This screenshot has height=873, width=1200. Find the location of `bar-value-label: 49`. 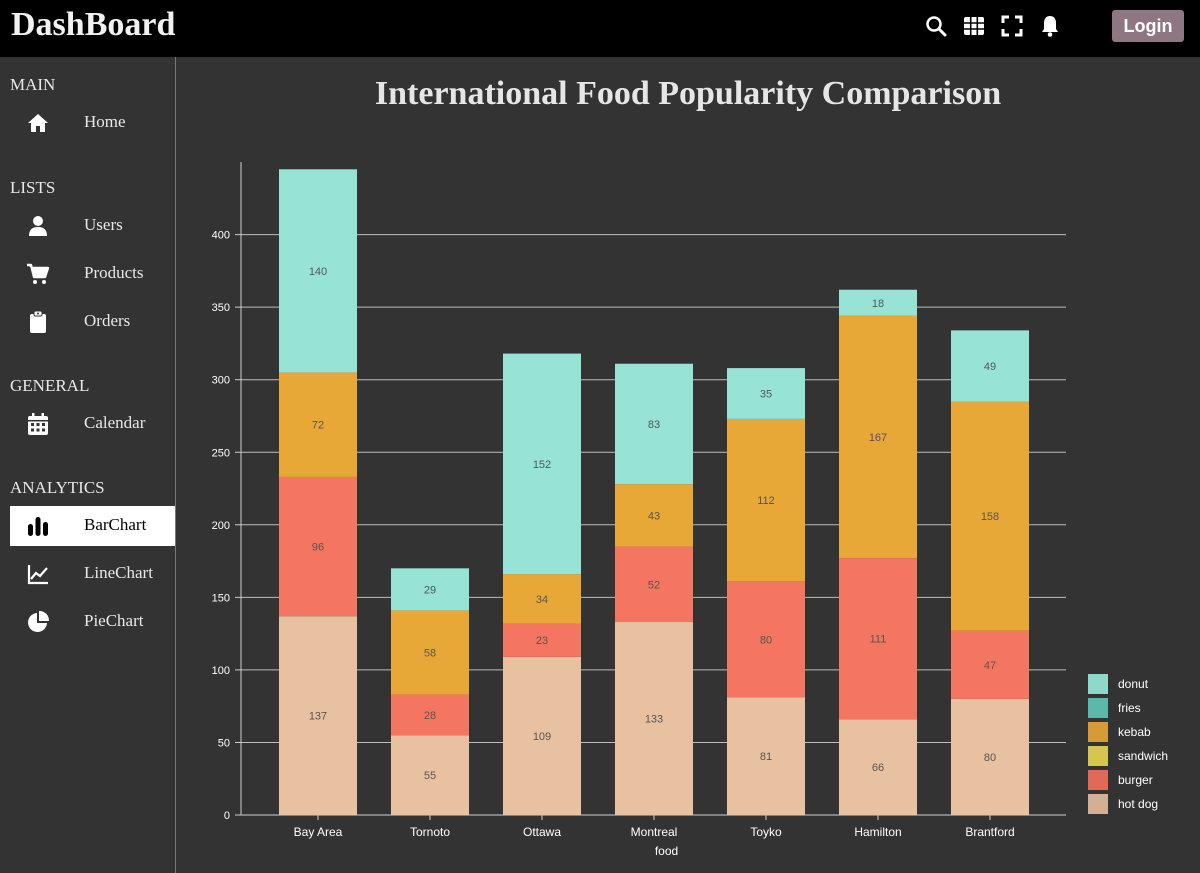

bar-value-label: 49 is located at coordinates (990, 367).